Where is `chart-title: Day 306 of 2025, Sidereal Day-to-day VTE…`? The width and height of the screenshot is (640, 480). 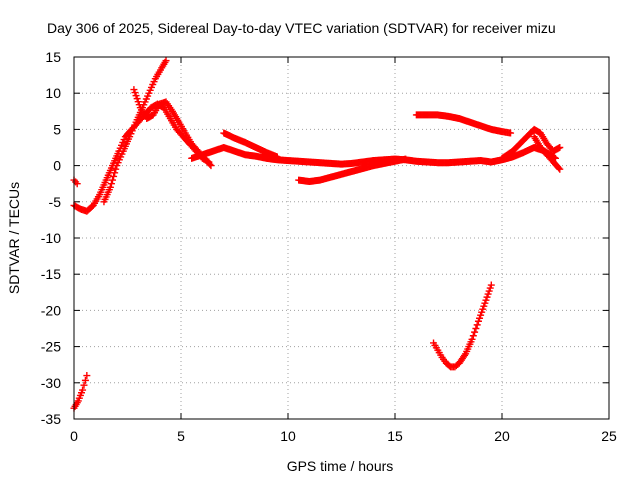
chart-title: Day 306 of 2025, Sidereal Day-to-day VTE… is located at coordinates (301, 28).